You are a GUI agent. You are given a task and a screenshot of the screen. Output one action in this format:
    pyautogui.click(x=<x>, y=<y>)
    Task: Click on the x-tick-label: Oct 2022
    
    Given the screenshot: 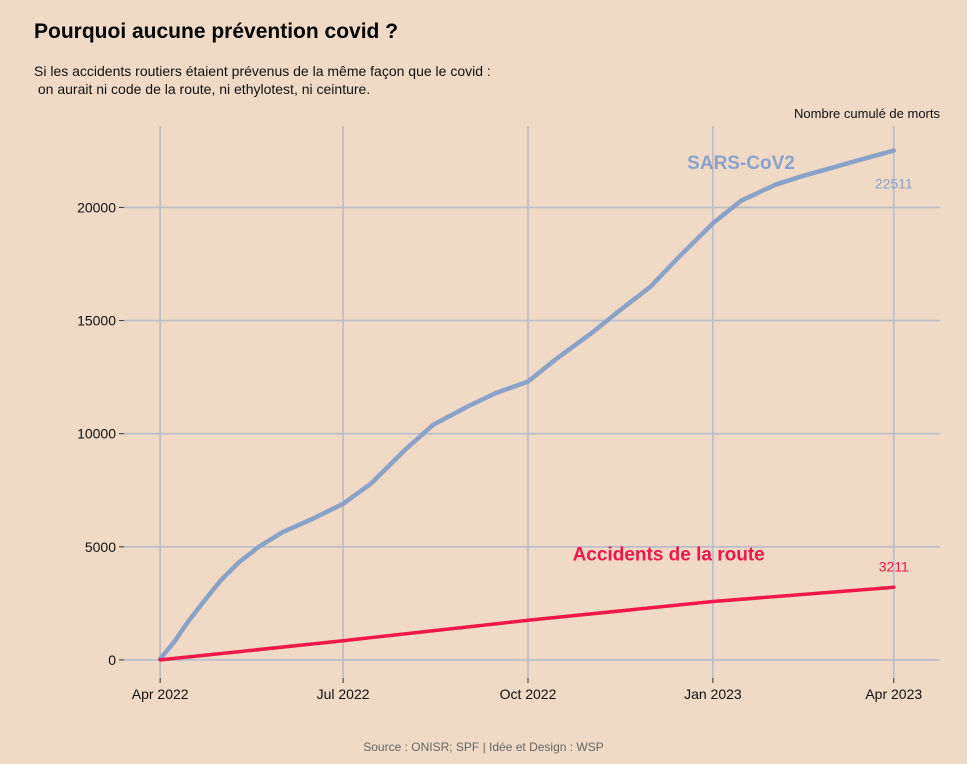 What is the action you would take?
    pyautogui.click(x=528, y=694)
    